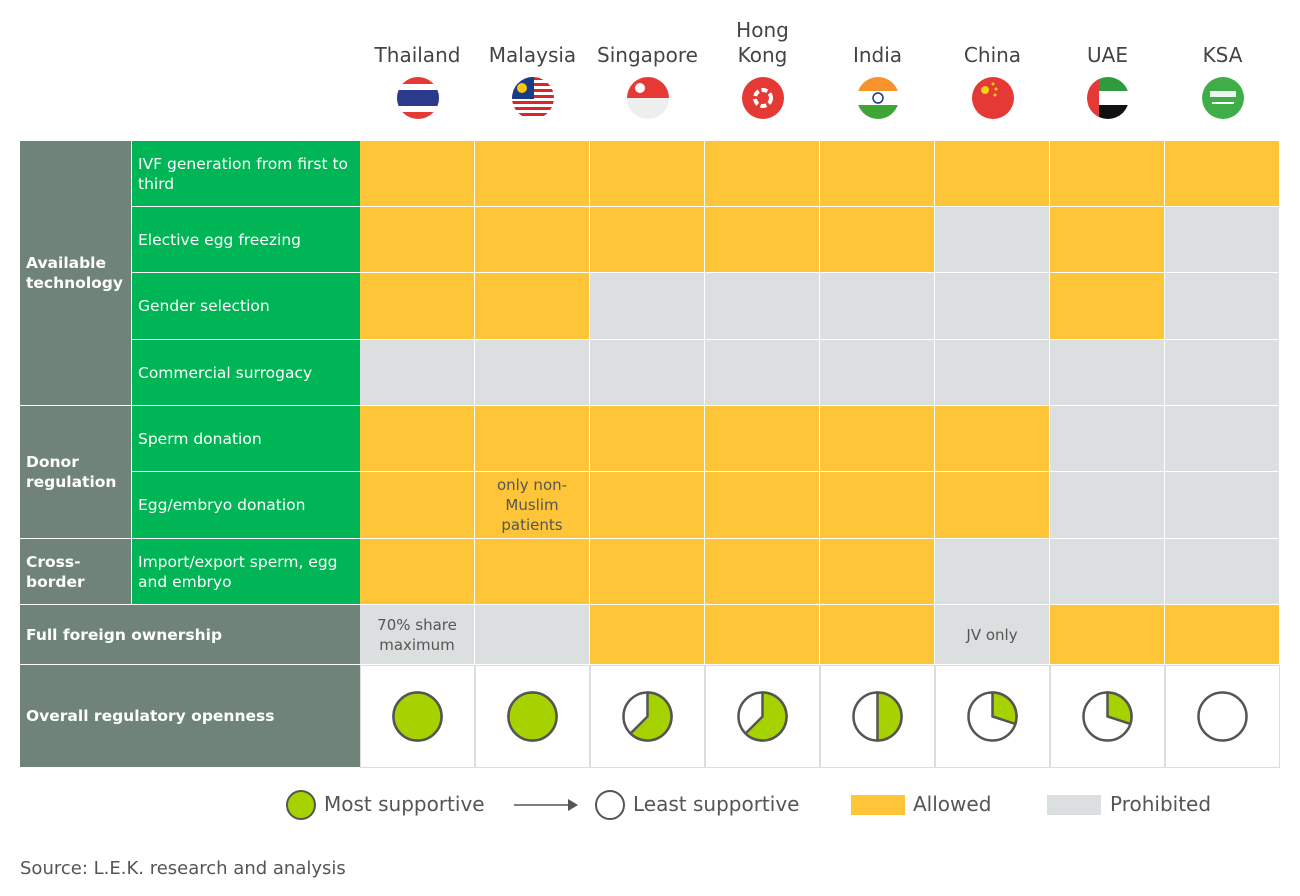  Describe the element at coordinates (532, 505) in the screenshot. I see `status-cell: only non-Muslim patients` at that location.